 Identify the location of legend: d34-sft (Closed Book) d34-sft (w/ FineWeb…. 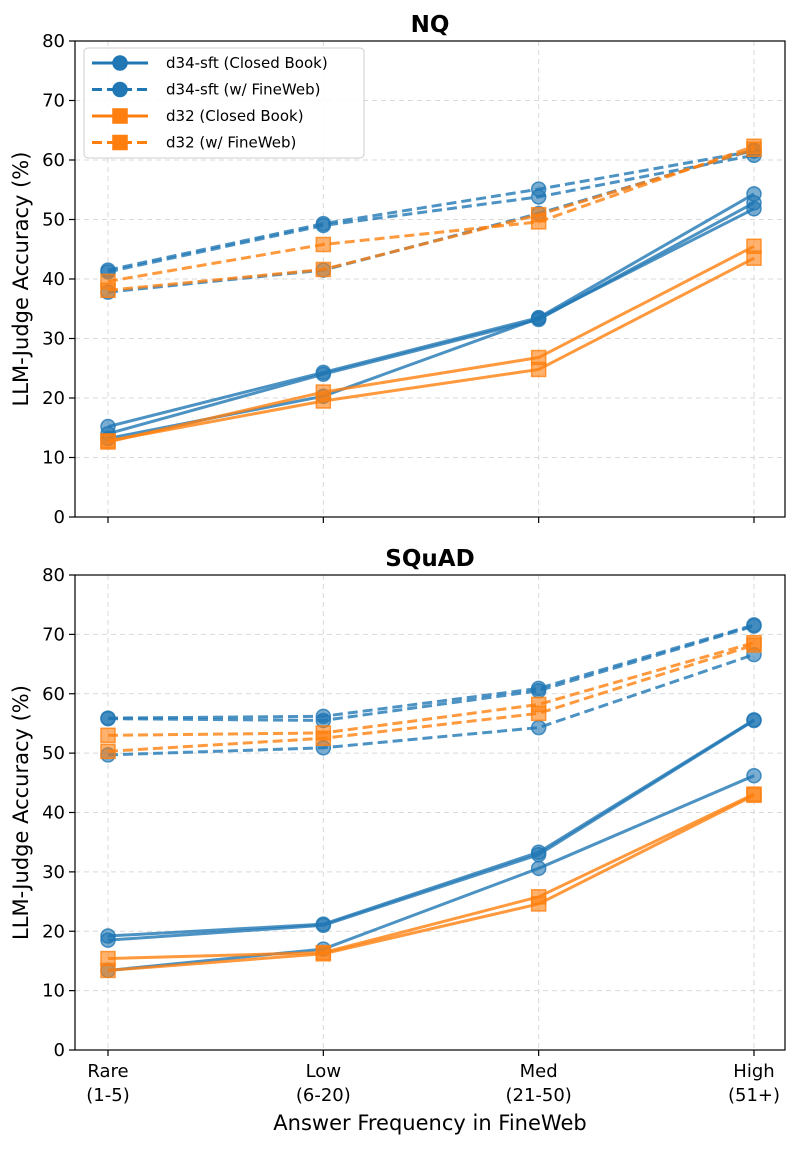
(224, 103).